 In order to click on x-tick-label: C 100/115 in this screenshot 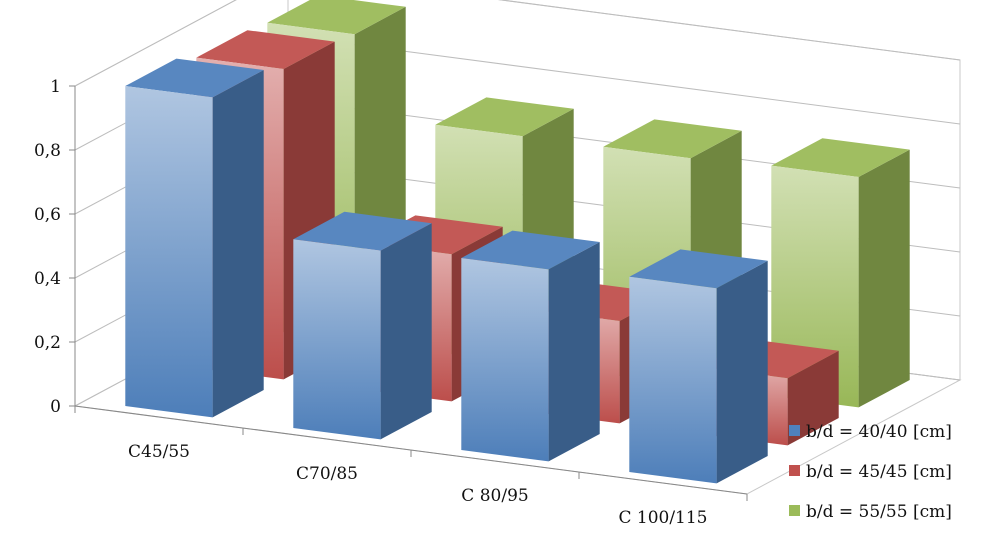, I will do `click(662, 518)`.